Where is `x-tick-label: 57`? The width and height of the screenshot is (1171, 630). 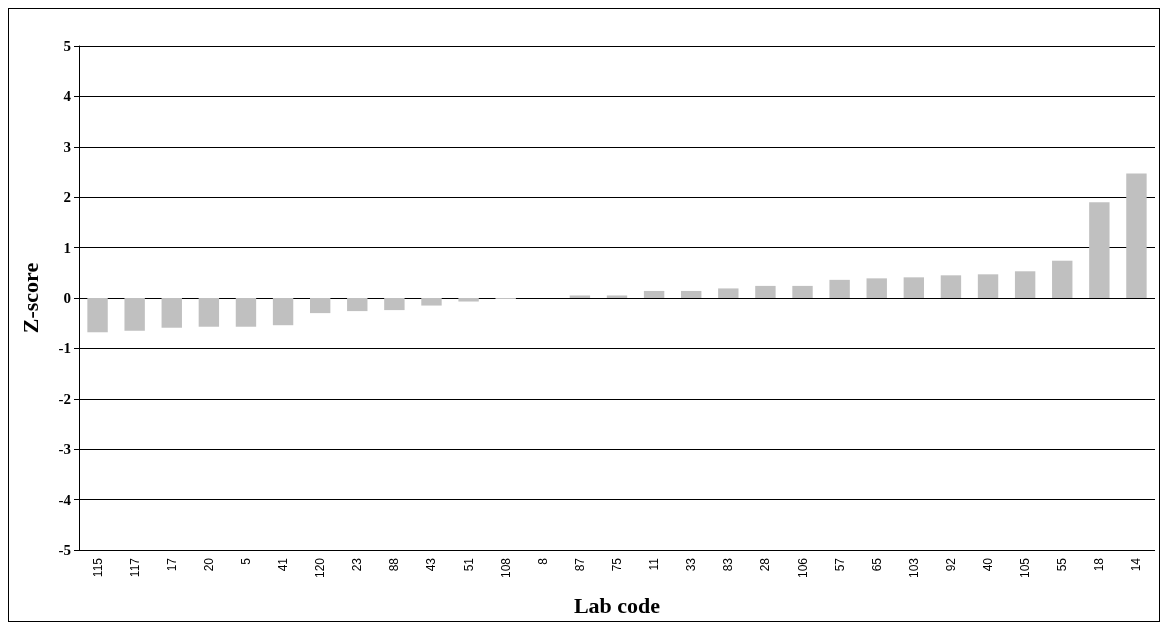
x-tick-label: 57 is located at coordinates (839, 564).